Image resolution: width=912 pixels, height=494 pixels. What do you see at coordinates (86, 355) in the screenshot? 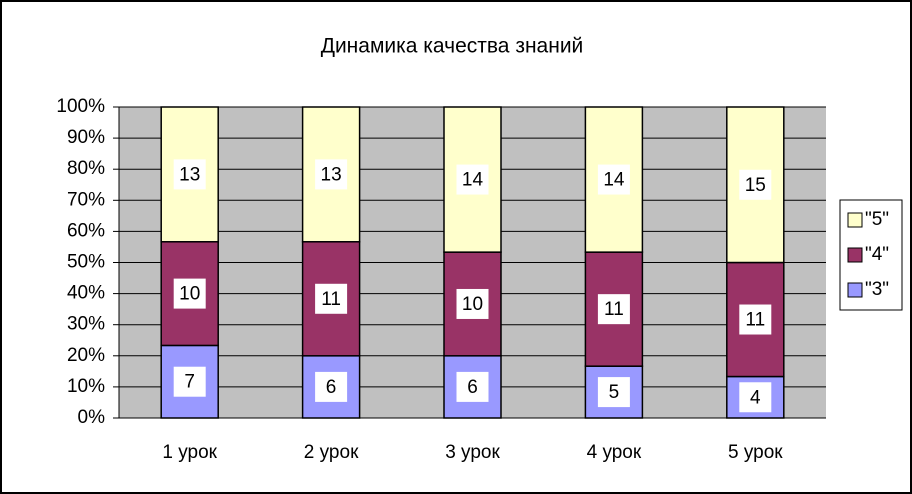
I see `y-tick-label: 20%` at bounding box center [86, 355].